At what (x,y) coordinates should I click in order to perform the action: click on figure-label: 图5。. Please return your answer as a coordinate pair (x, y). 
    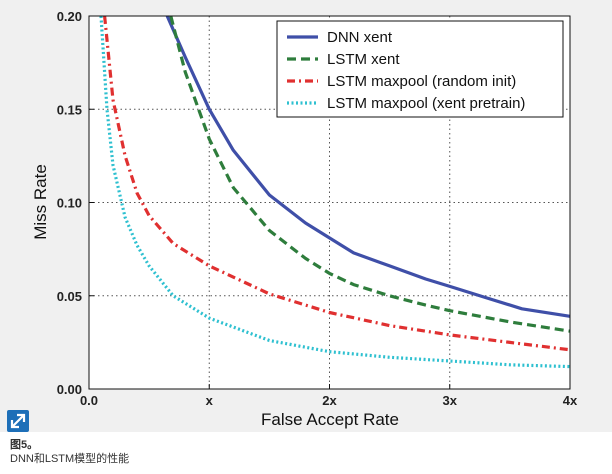
    Looking at the image, I should click on (24, 445).